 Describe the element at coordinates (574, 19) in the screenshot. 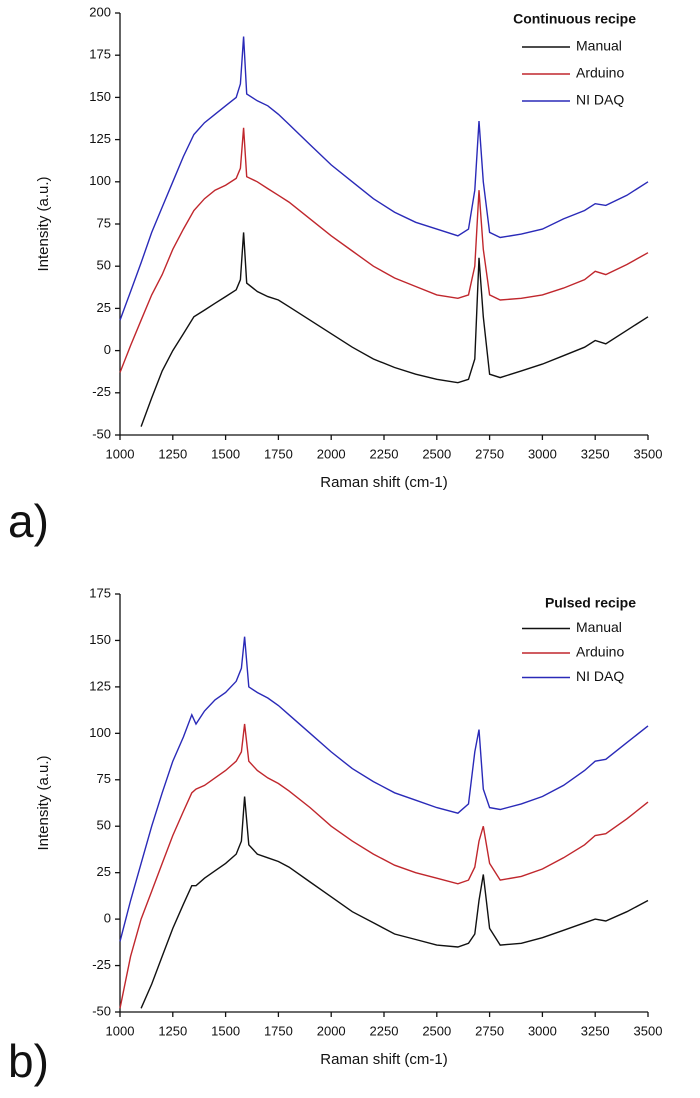

I see `legend-title: Continuous recipe` at that location.